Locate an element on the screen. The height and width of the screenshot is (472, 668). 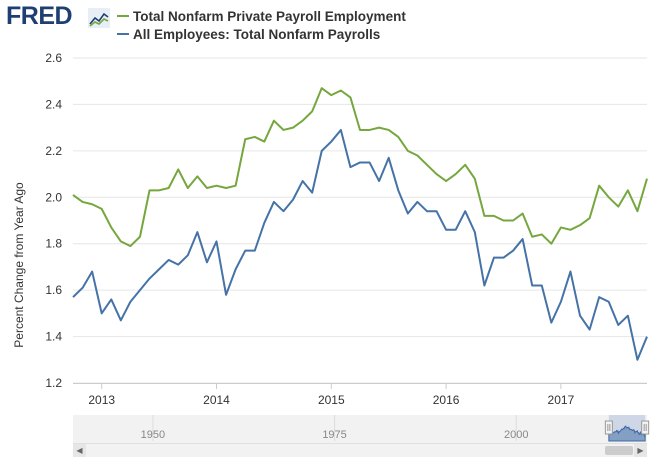
fred-logo: FRED is located at coordinates (39, 16).